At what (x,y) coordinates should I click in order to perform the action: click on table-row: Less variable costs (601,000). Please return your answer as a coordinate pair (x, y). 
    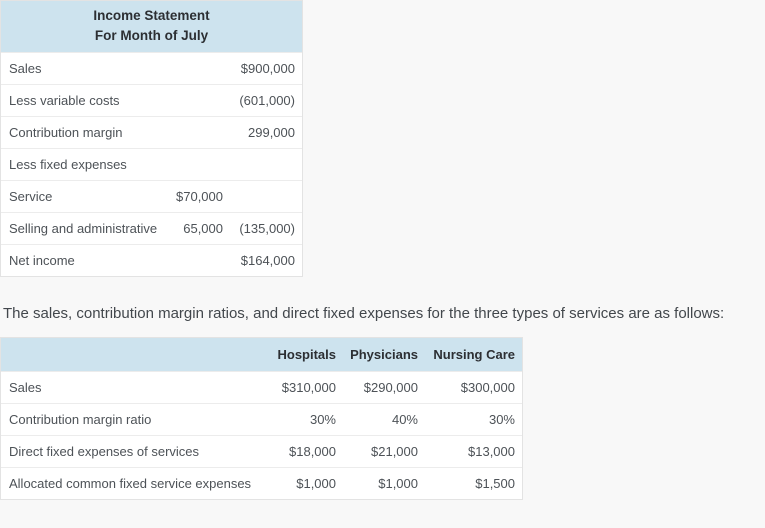
    Looking at the image, I should click on (151, 100).